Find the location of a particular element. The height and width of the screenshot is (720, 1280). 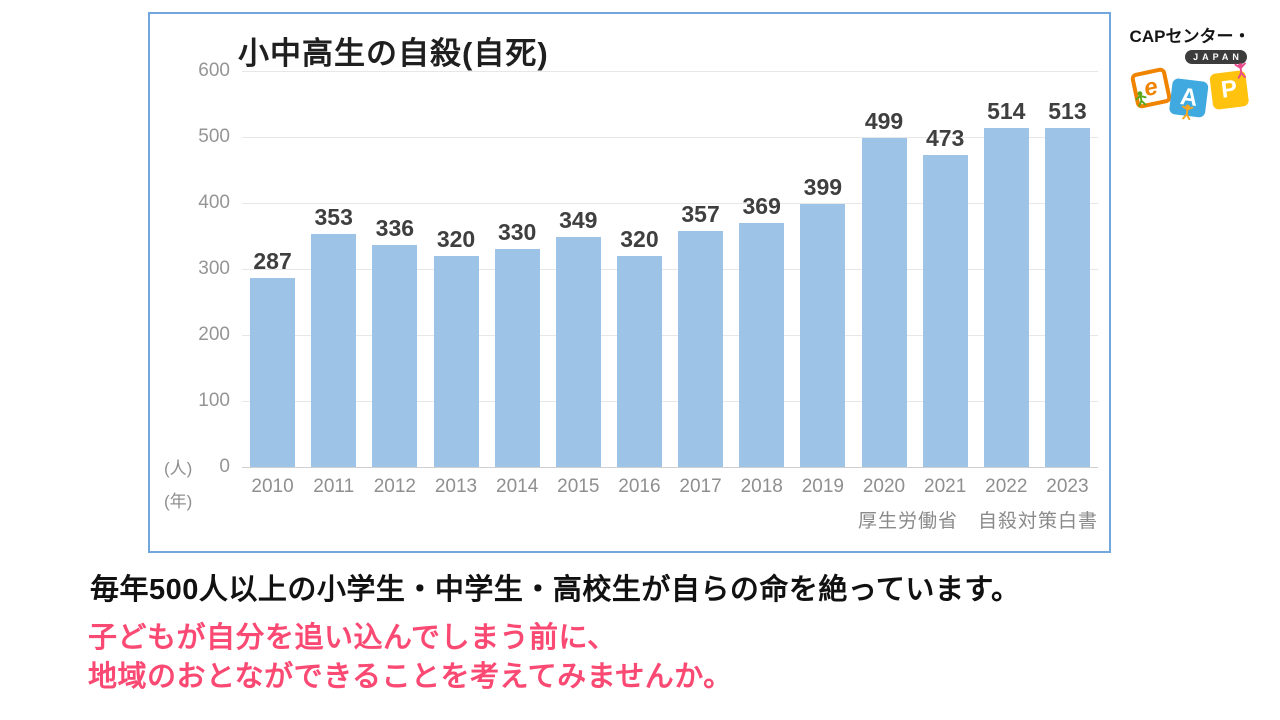

bar-value-2023: 513 is located at coordinates (1067, 111).